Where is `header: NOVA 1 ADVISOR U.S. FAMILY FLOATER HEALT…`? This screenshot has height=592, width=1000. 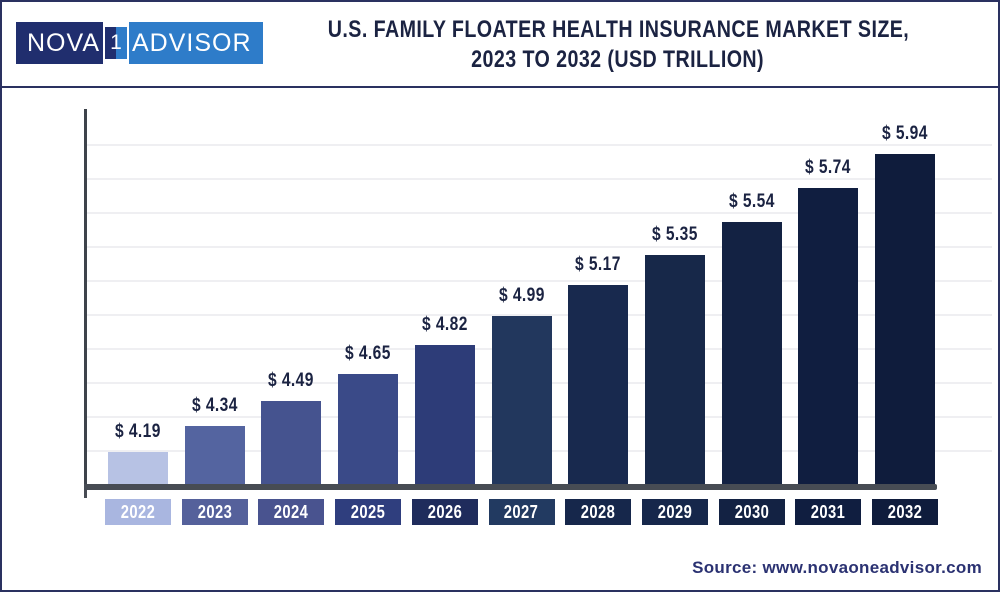
header: NOVA 1 ADVISOR U.S. FAMILY FLOATER HEALT… is located at coordinates (500, 45).